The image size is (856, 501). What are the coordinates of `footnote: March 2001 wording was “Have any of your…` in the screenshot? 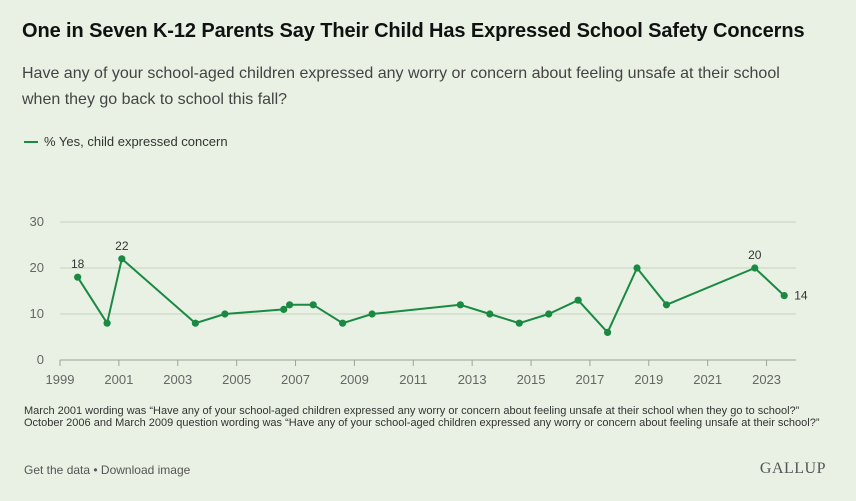 It's located at (422, 417).